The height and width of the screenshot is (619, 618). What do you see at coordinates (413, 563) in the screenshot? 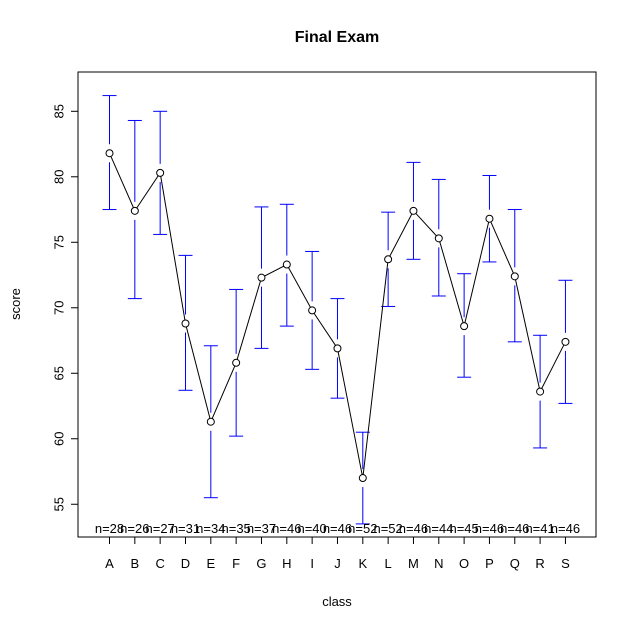
I see `x-tick-label: M` at bounding box center [413, 563].